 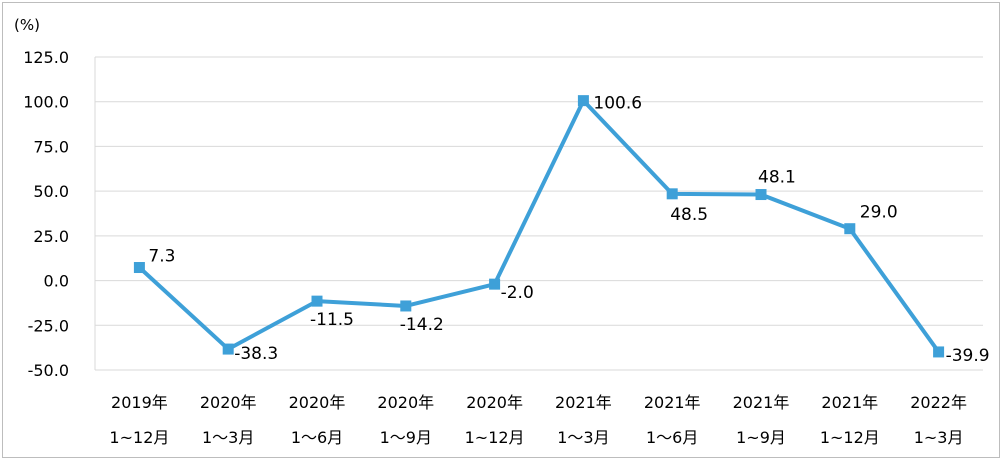 What do you see at coordinates (46, 57) in the screenshot?
I see `y-tick-label: 125.0` at bounding box center [46, 57].